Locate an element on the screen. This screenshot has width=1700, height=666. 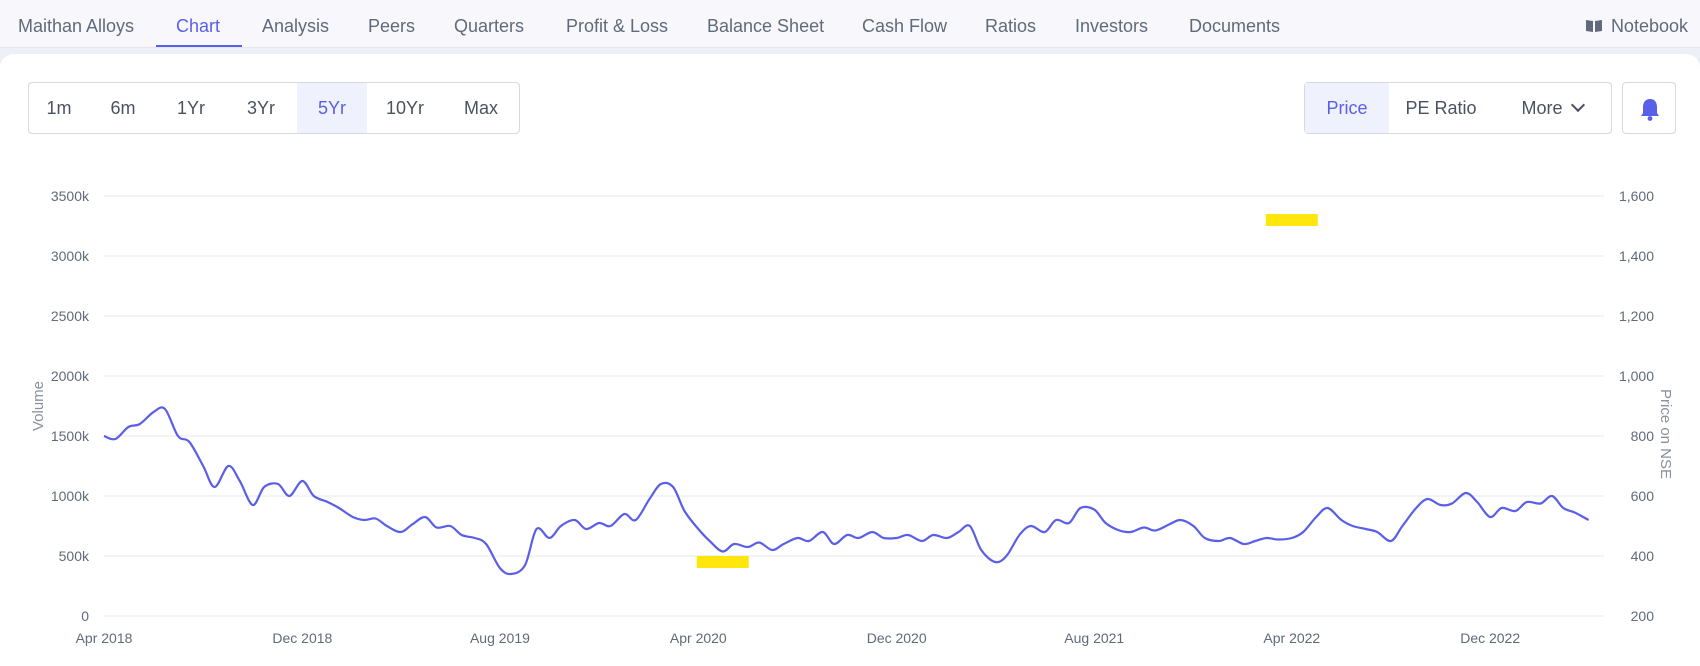
notebook-label: Notebook is located at coordinates (1649, 26).